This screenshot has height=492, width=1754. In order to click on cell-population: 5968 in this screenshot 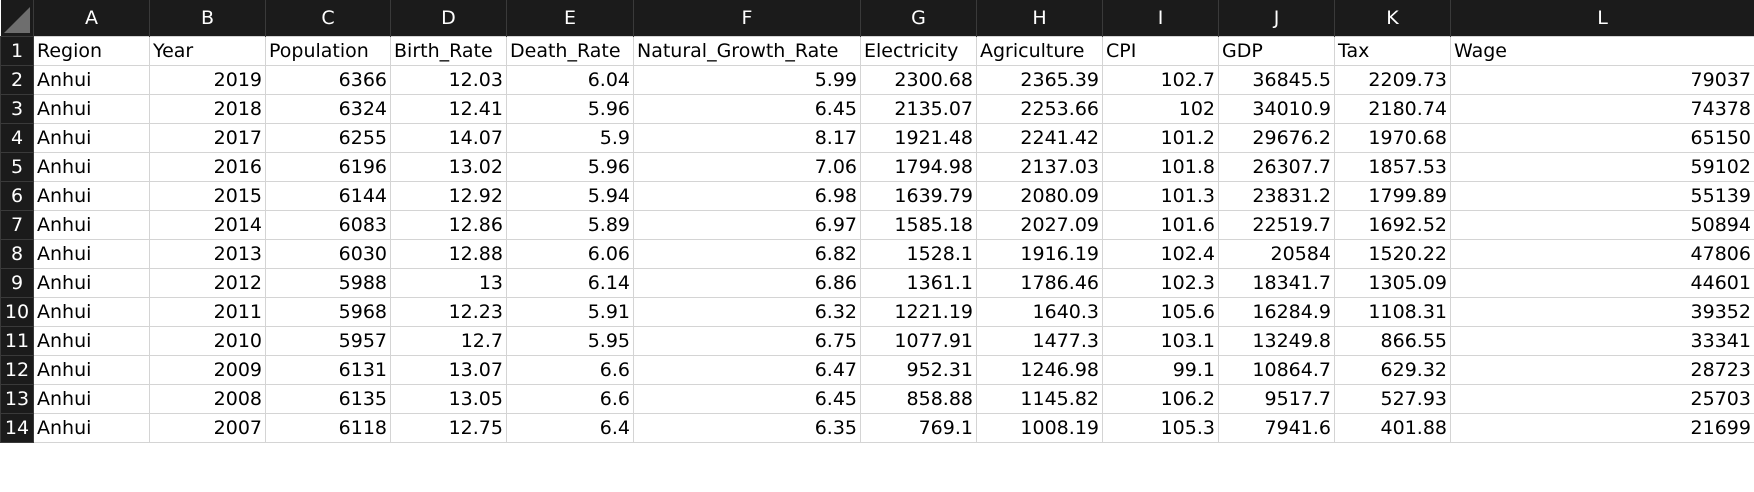, I will do `click(328, 312)`.